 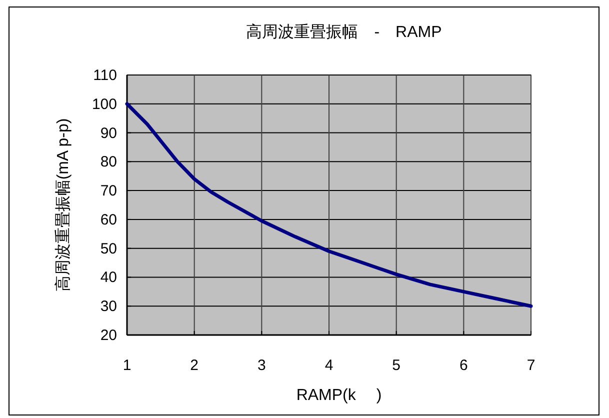 What do you see at coordinates (108, 133) in the screenshot?
I see `y-tick-label: 90` at bounding box center [108, 133].